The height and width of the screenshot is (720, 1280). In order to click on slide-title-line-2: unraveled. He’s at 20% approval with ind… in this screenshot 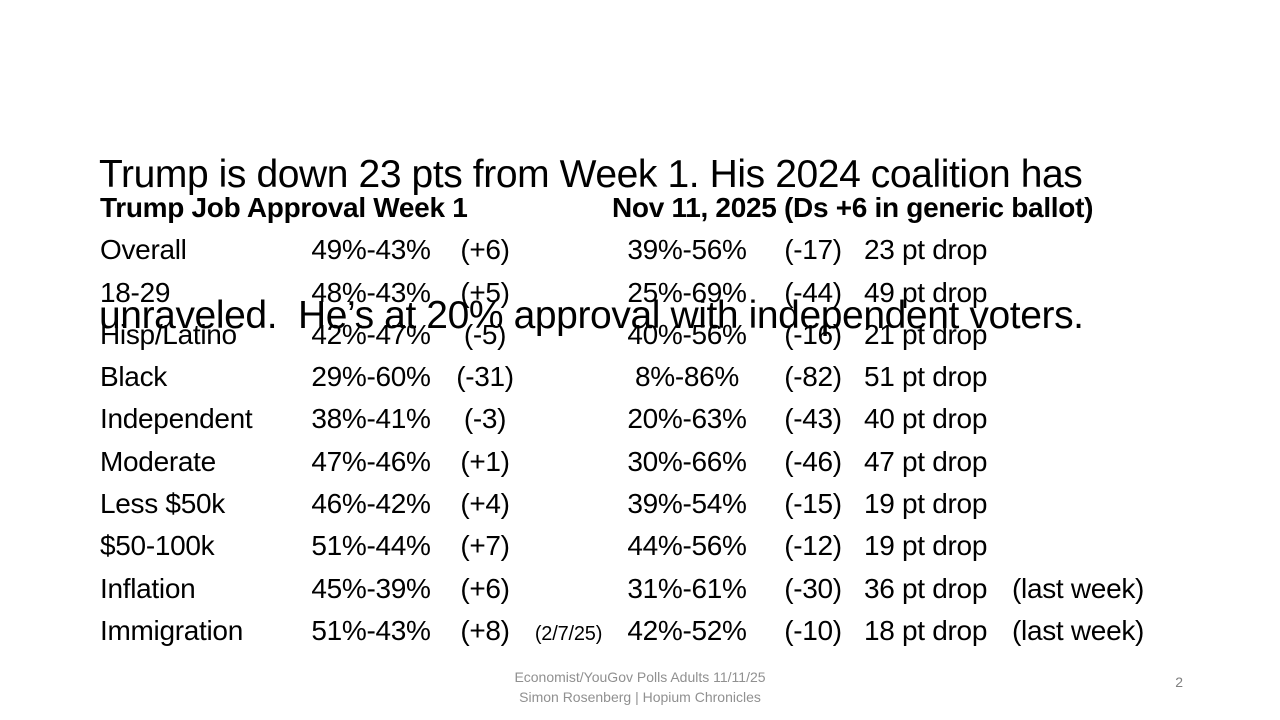, I will do `click(591, 315)`.